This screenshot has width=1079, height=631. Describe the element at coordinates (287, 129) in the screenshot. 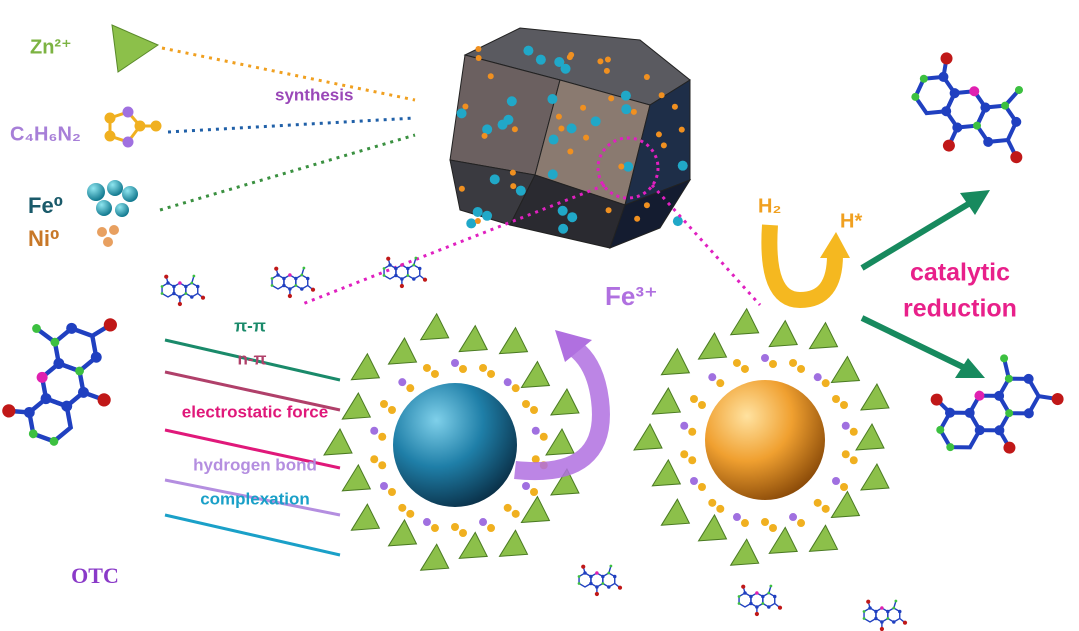

I see `synthesis-lines` at that location.